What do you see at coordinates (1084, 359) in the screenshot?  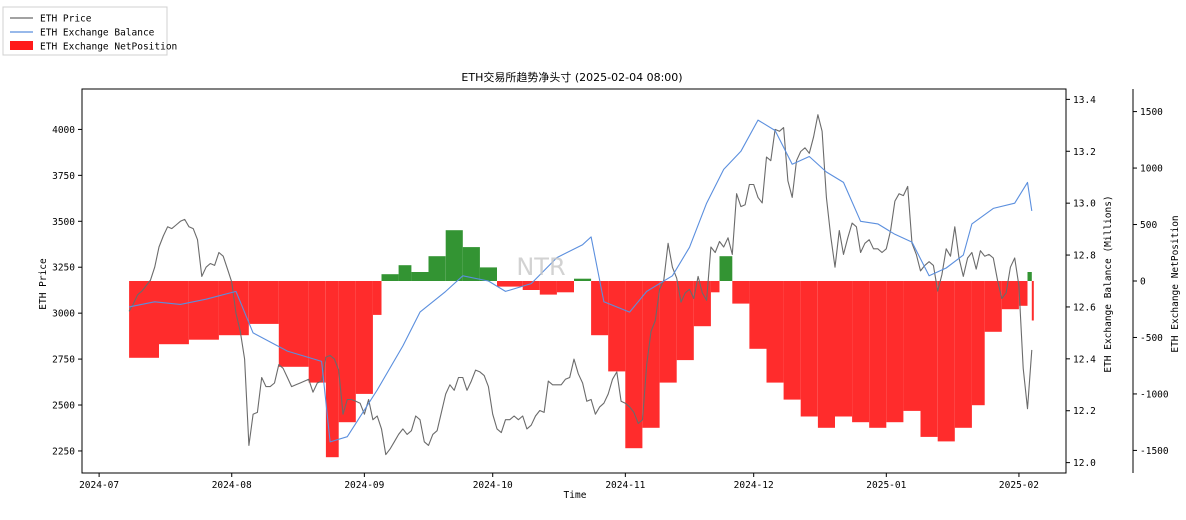 I see `y-right-inner-tick-label: 12.4` at bounding box center [1084, 359].